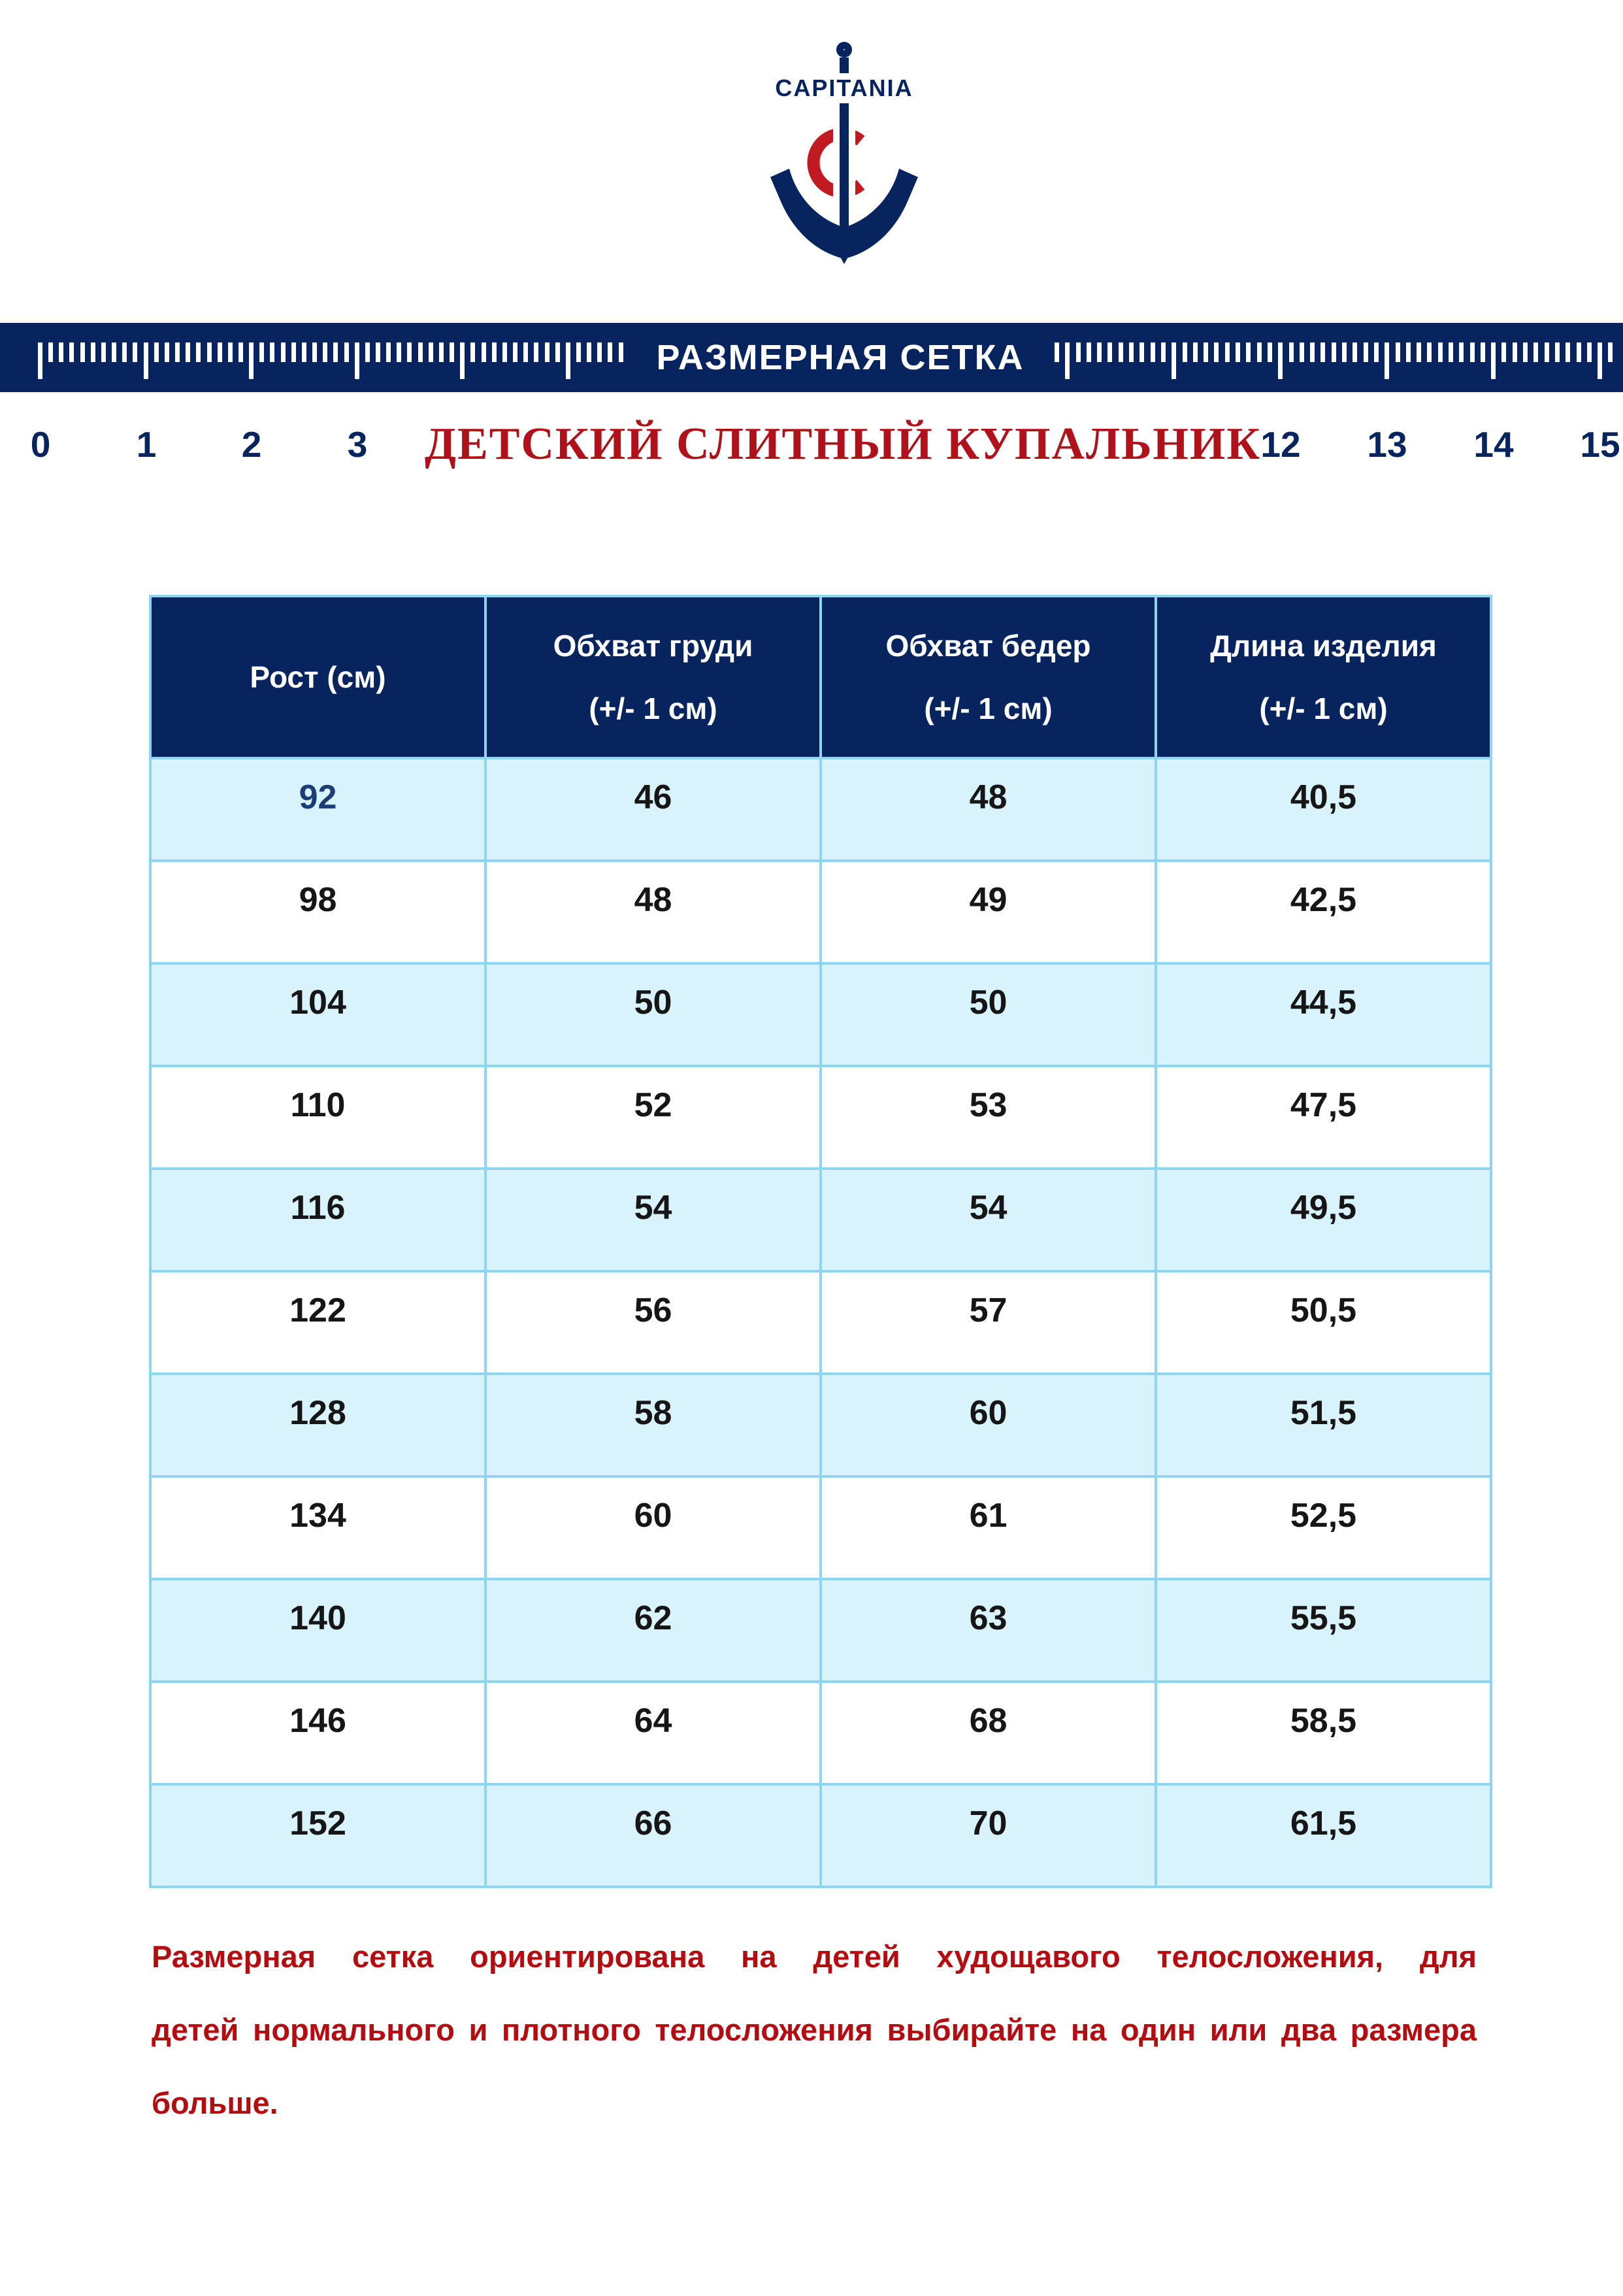 Image resolution: width=1623 pixels, height=2296 pixels. I want to click on table-row: 110 52 53 47,5, so click(820, 1117).